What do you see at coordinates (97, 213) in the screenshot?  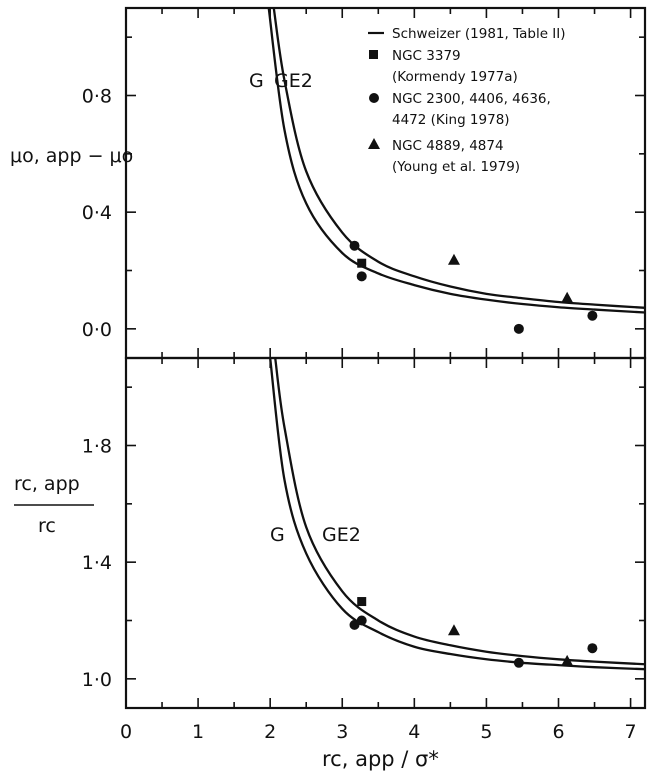 I see `top-y-tick-label: 0·4` at bounding box center [97, 213].